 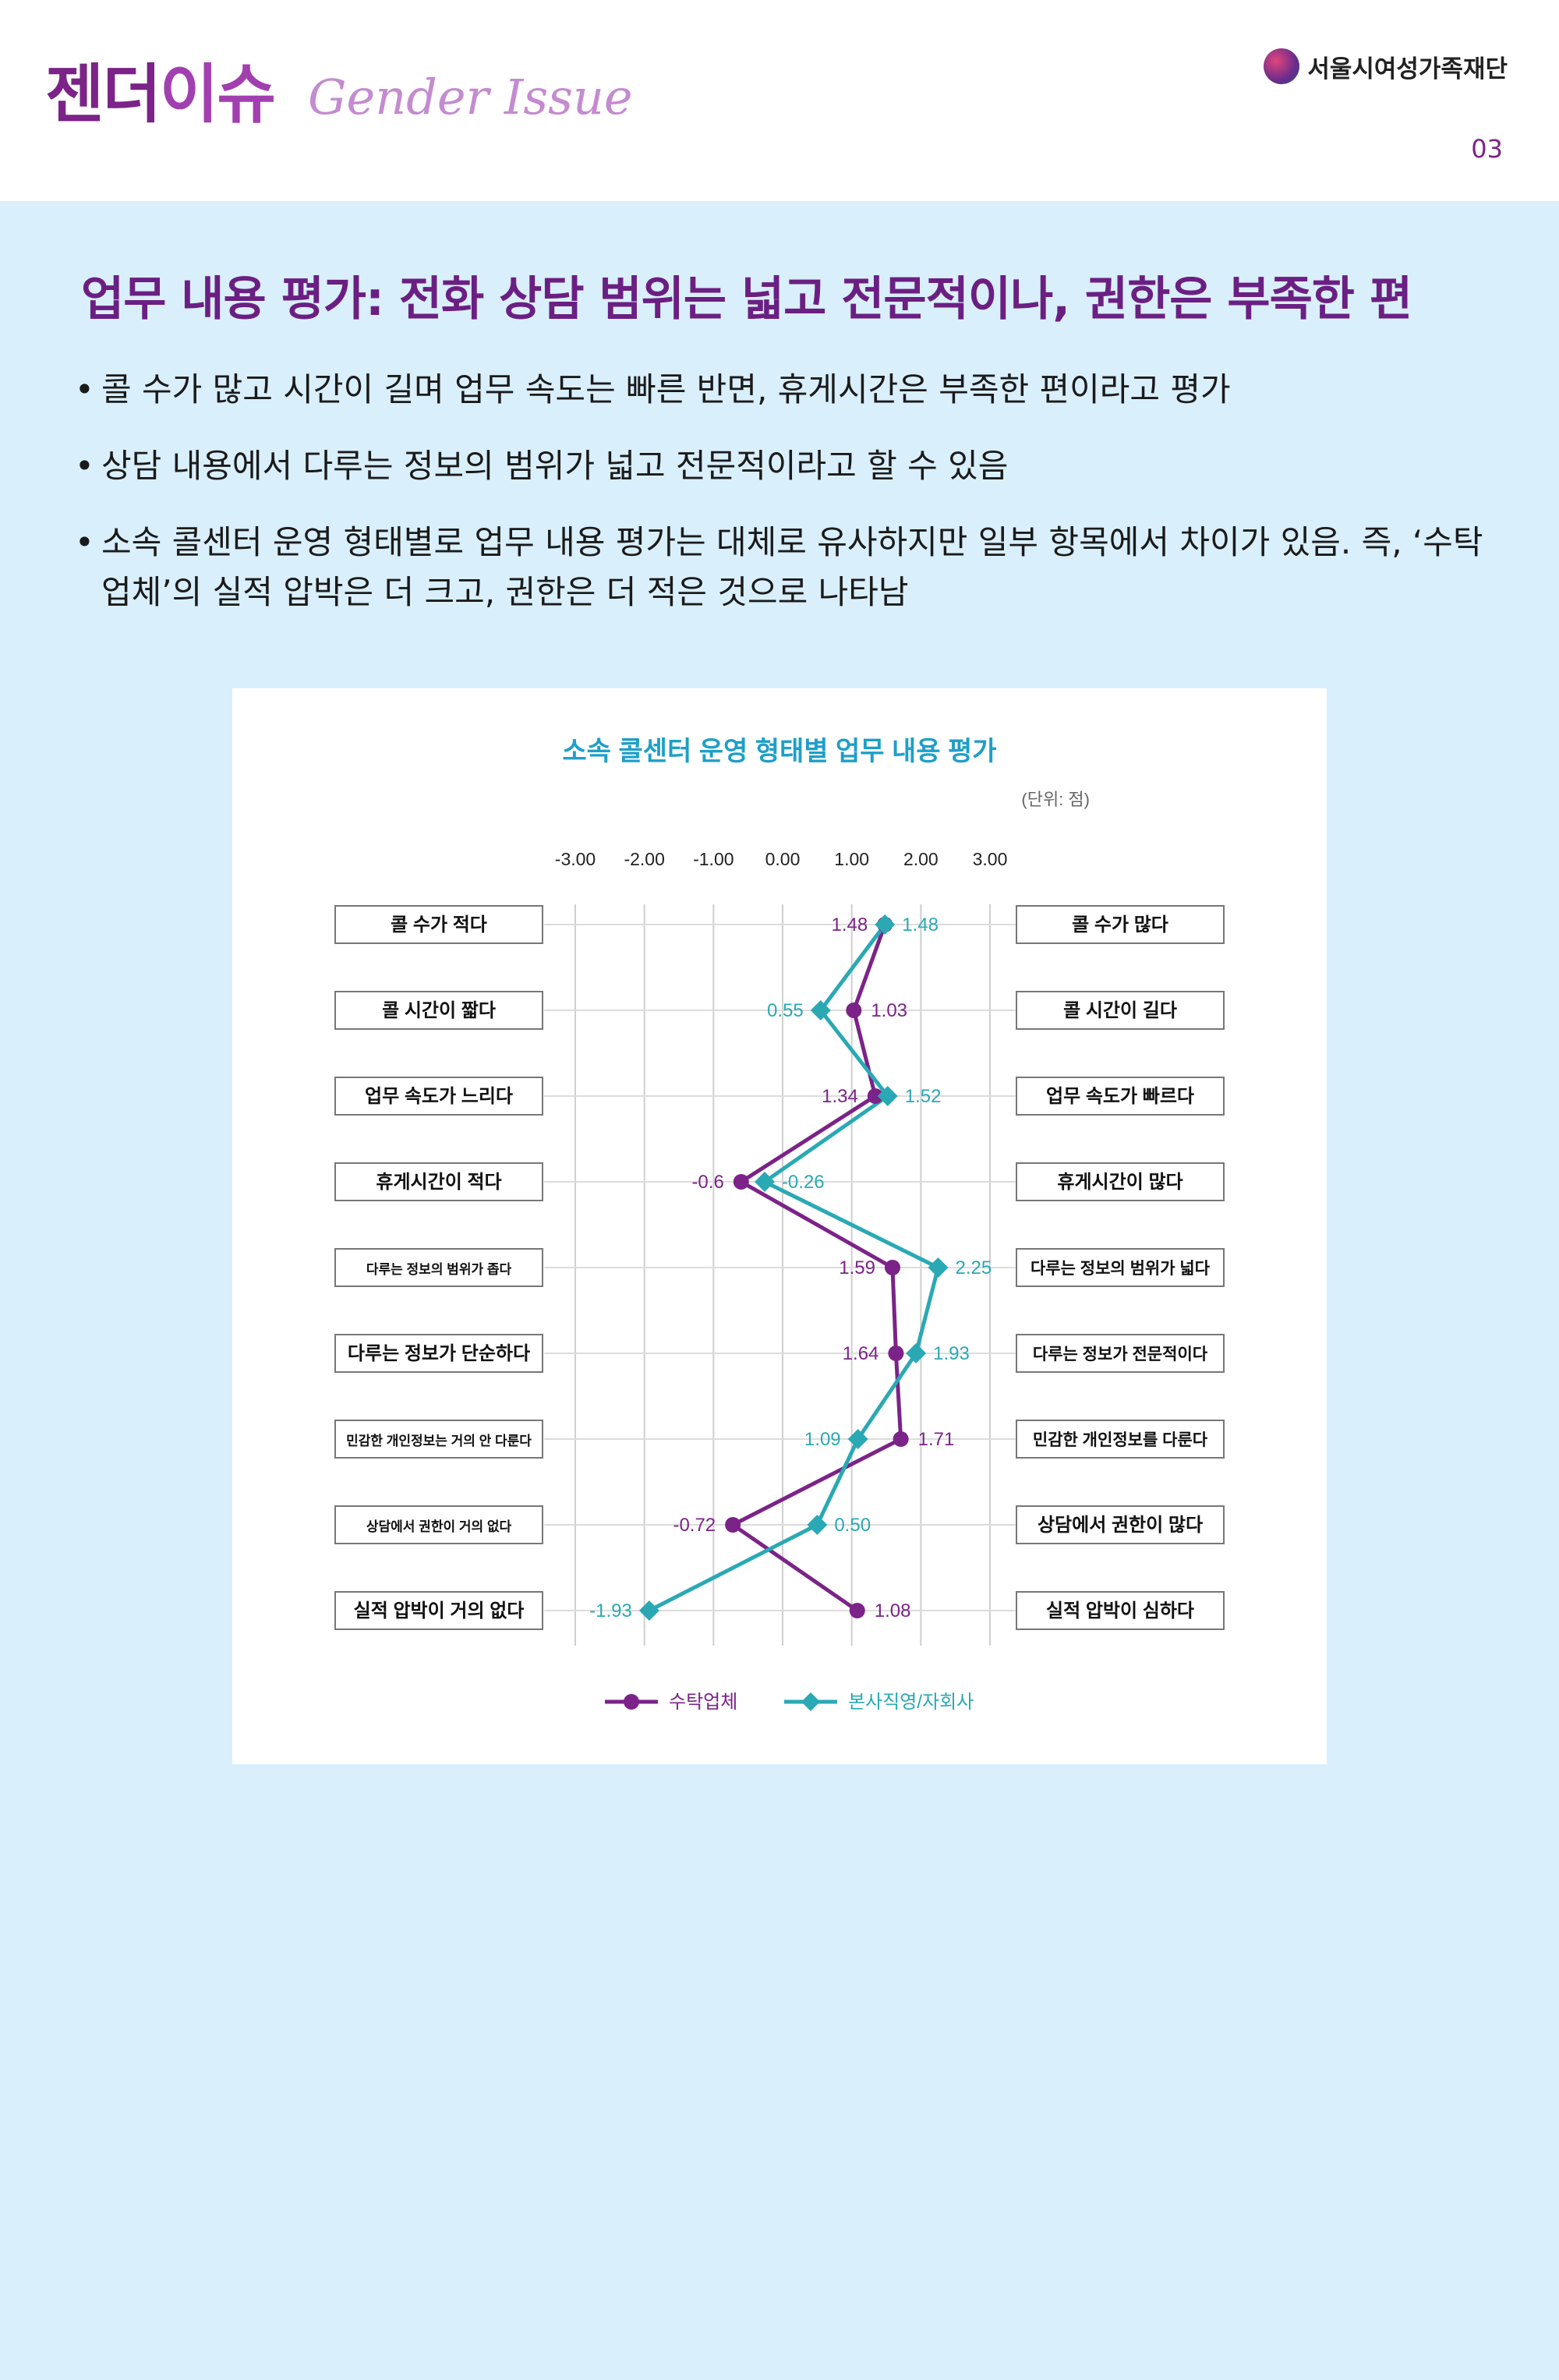 I want to click on left-label: 민감한 개인정보는 거의 안 다룬다, so click(x=439, y=1441).